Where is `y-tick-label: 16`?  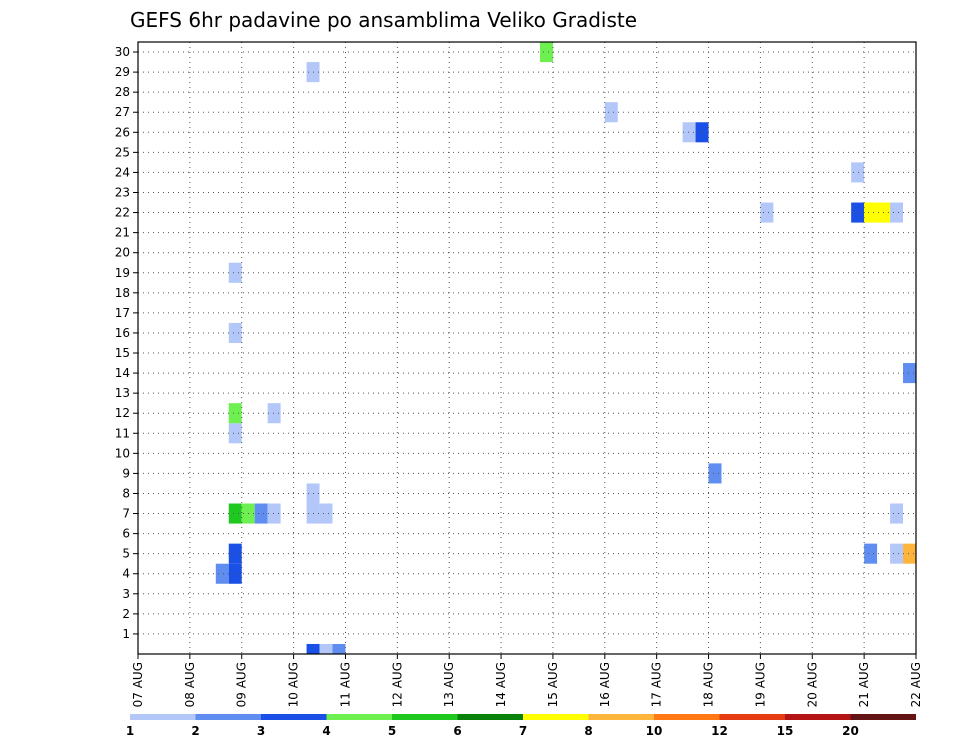 y-tick-label: 16 is located at coordinates (122, 333).